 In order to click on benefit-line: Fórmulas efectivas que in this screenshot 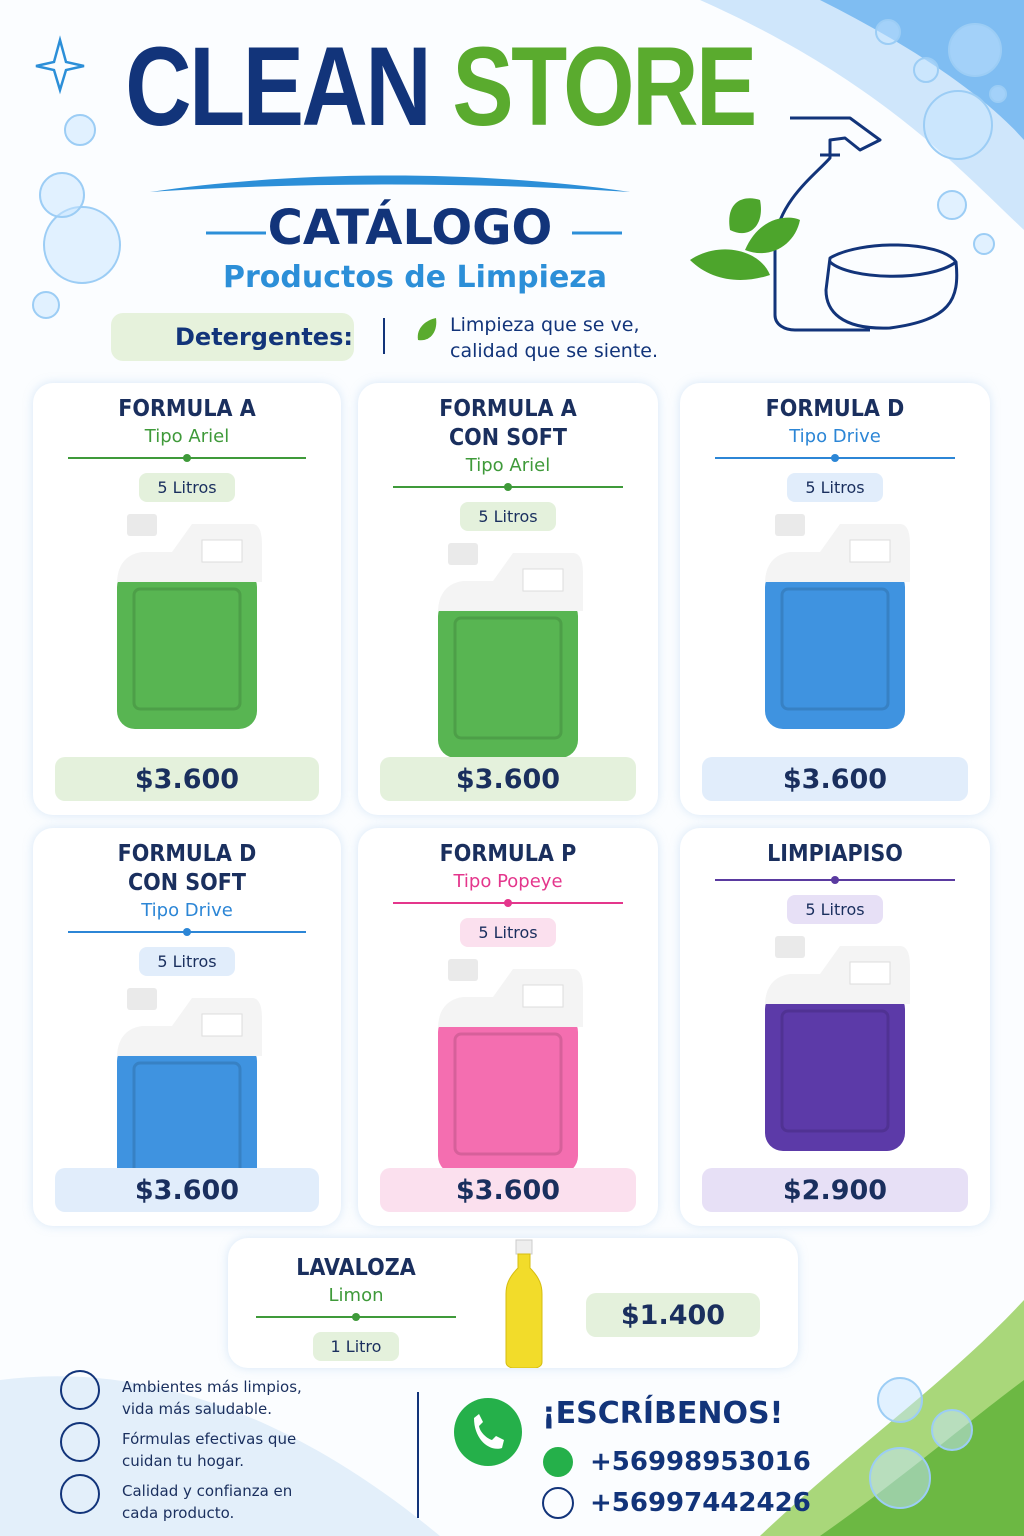, I will do `click(209, 1439)`.